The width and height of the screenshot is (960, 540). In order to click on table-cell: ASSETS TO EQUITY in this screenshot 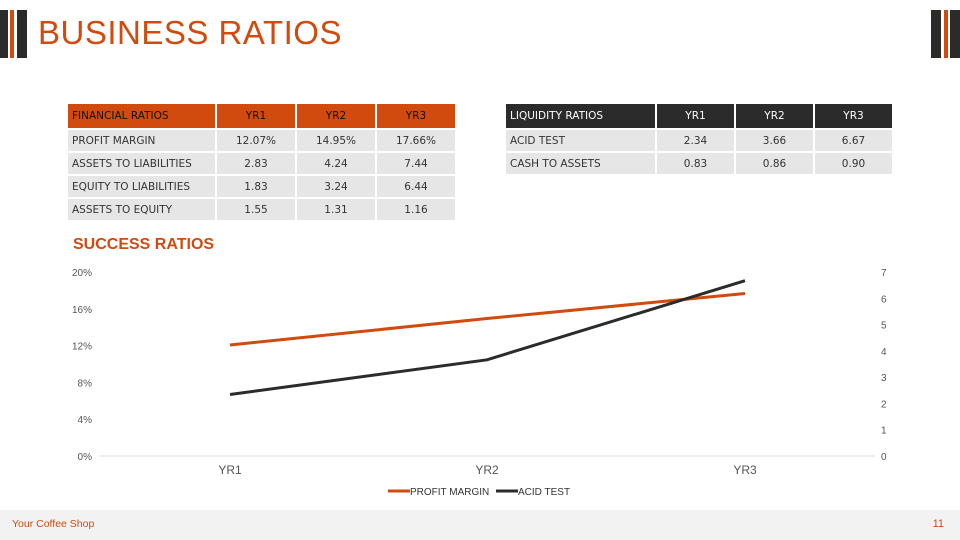, I will do `click(141, 209)`.